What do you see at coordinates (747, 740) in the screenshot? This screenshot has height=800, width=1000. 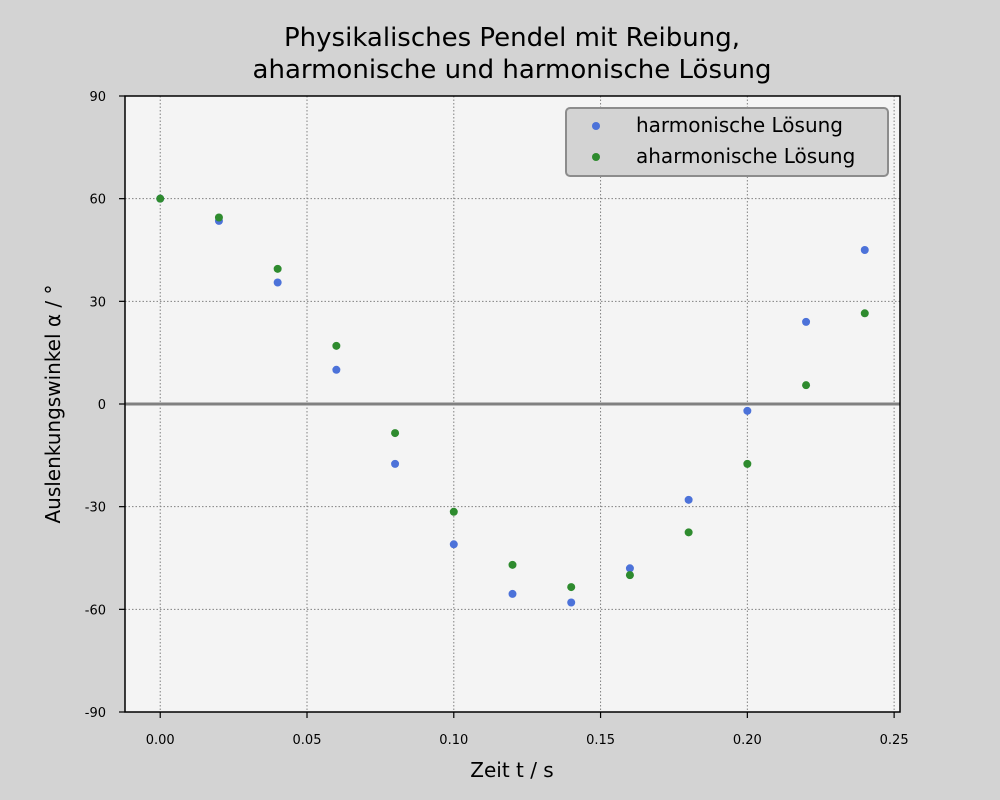 I see `x-tick-label: 0.20` at bounding box center [747, 740].